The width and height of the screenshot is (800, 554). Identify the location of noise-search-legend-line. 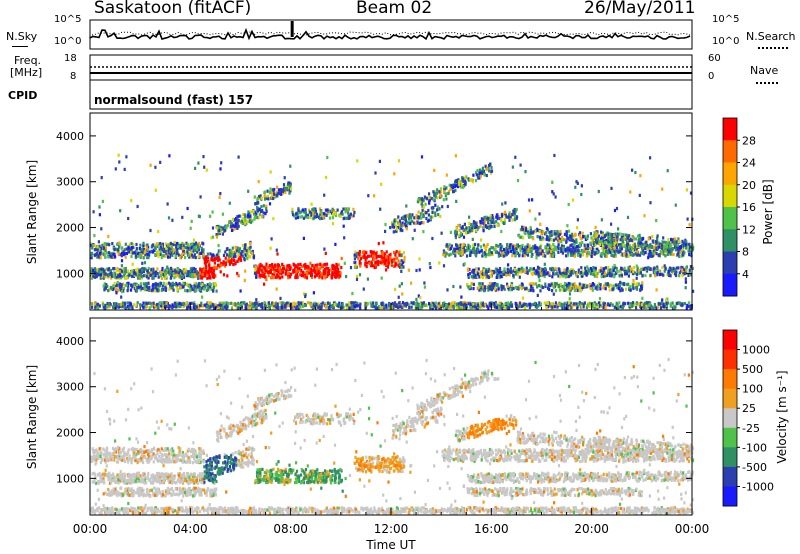
(773, 48).